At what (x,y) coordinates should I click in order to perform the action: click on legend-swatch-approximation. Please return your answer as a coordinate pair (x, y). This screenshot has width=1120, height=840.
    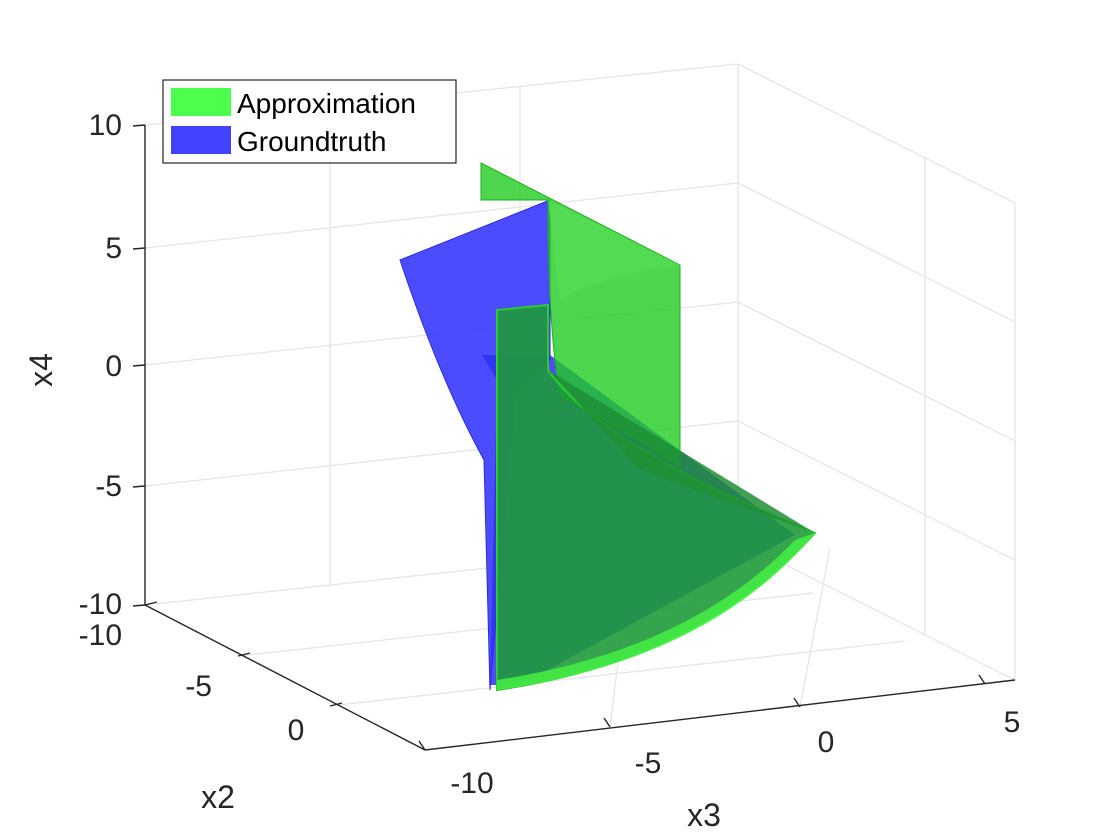
    Looking at the image, I should click on (201, 102).